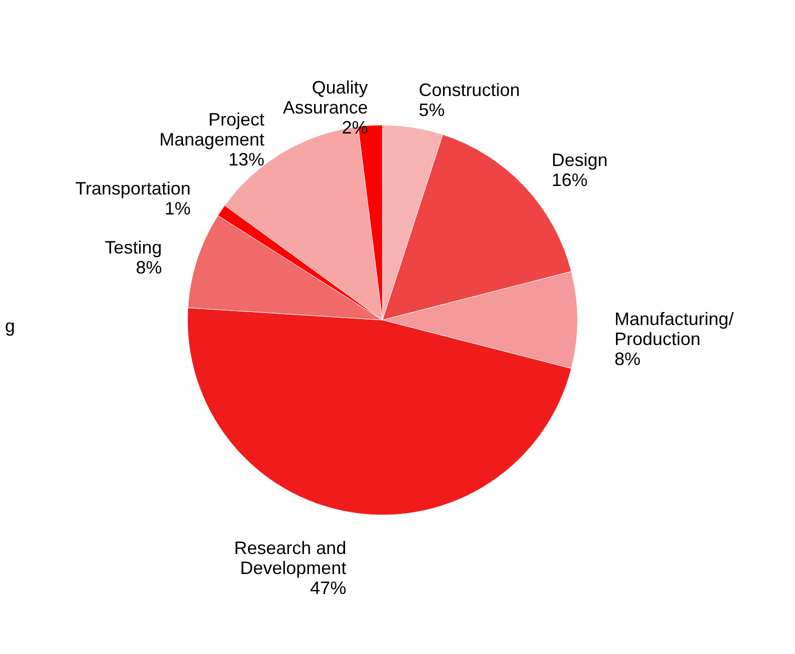 This screenshot has height=654, width=795. Describe the element at coordinates (674, 329) in the screenshot. I see `slice-label: Manufacturing/ Production` at that location.